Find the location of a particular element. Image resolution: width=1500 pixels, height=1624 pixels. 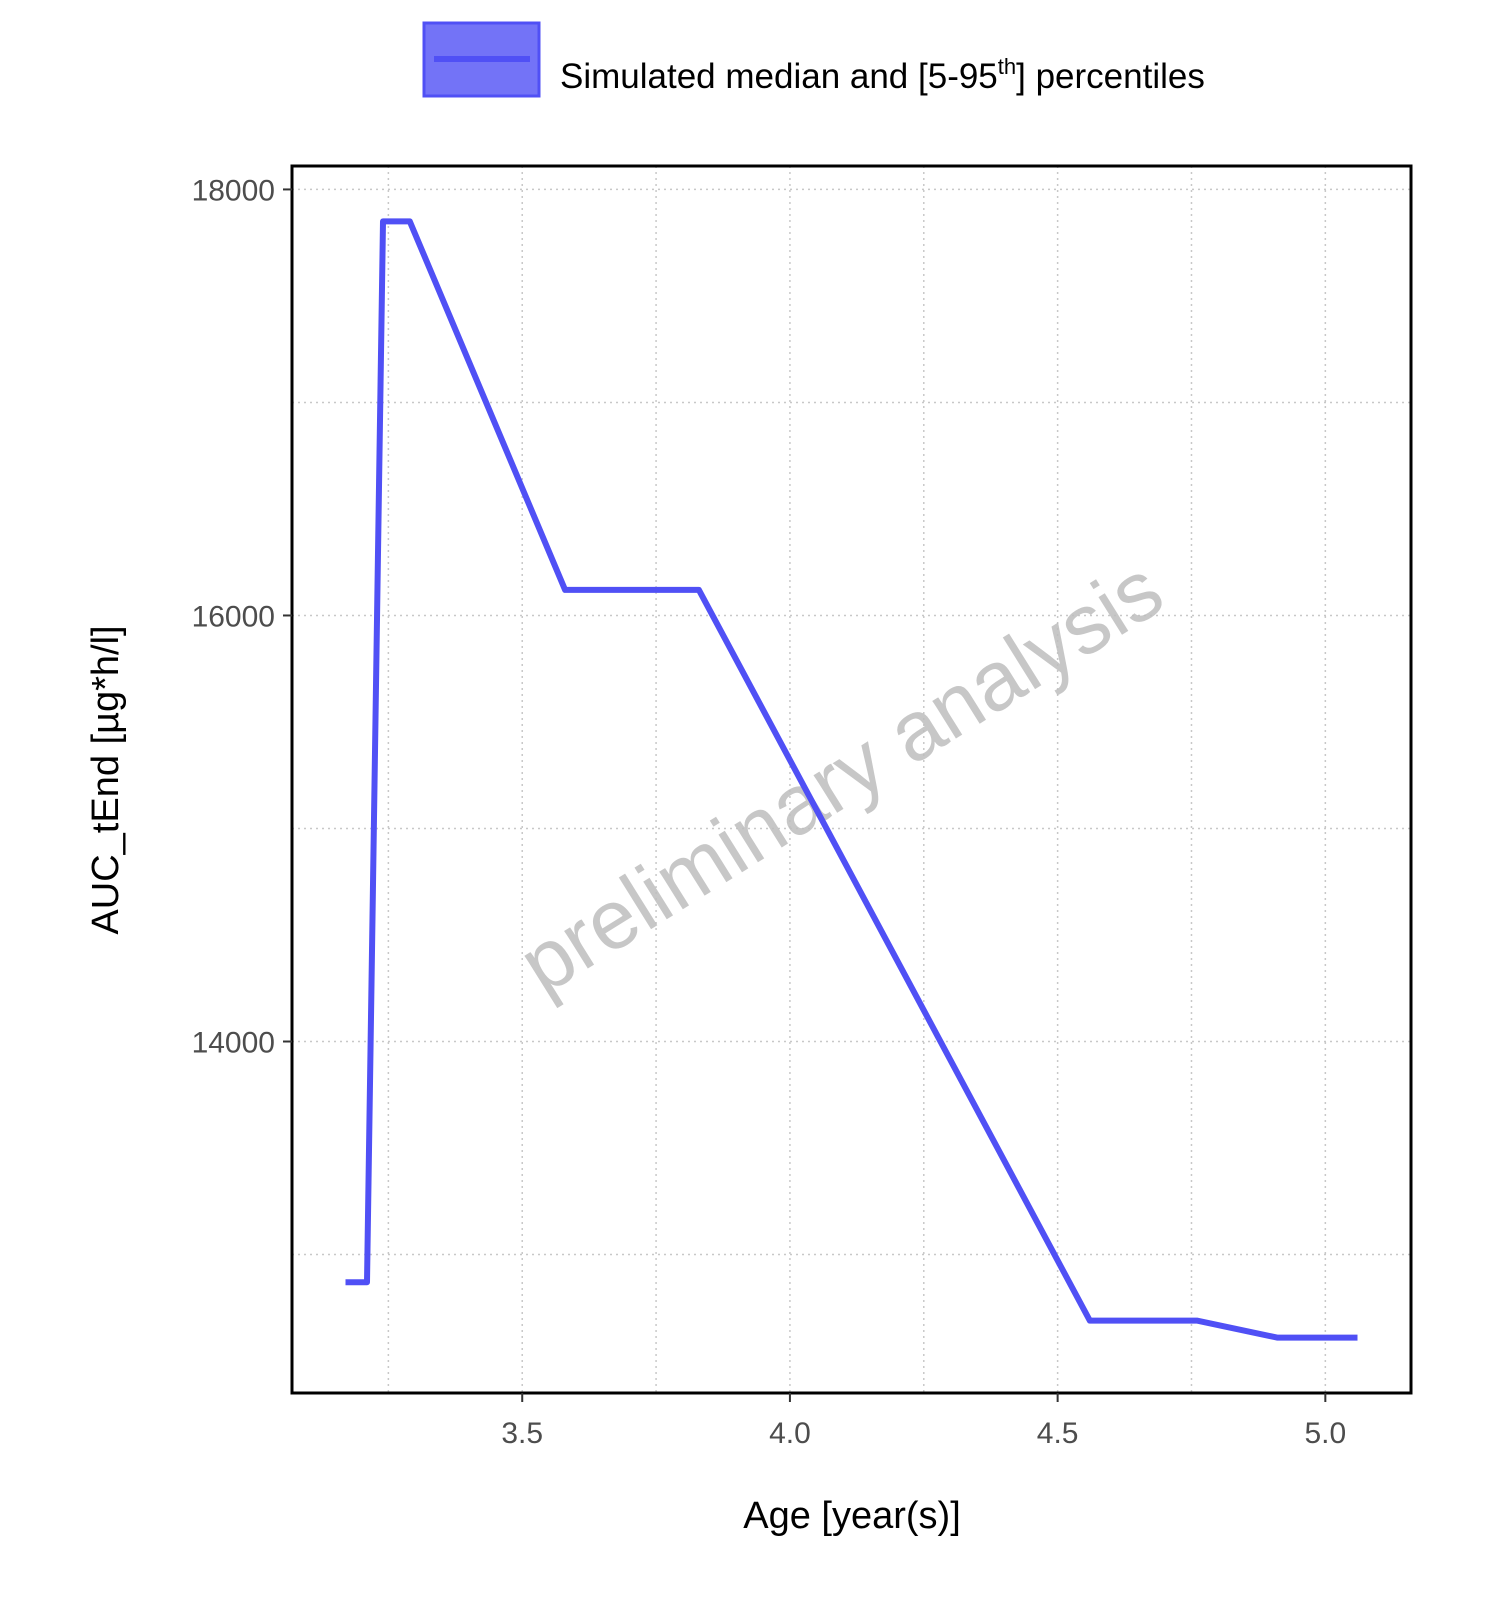

x-tick-label: 5.0 is located at coordinates (1325, 1433).